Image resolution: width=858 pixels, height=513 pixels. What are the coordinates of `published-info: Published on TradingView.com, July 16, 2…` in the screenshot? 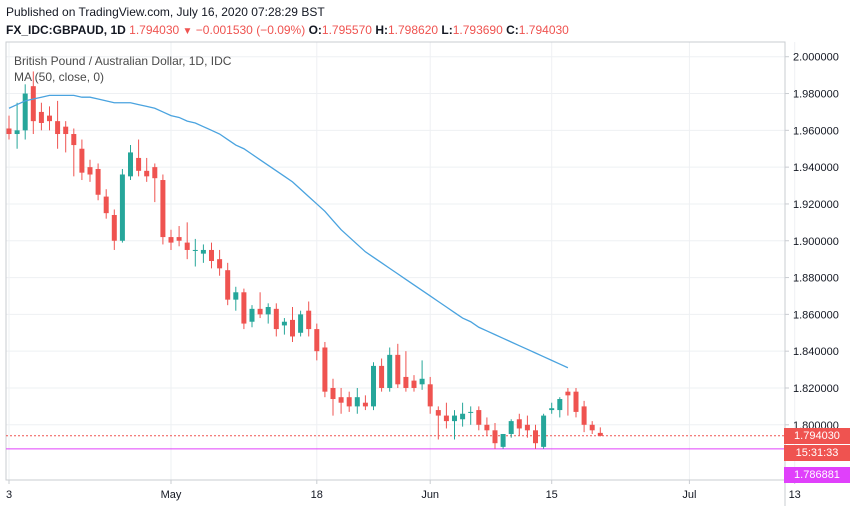 It's located at (165, 12).